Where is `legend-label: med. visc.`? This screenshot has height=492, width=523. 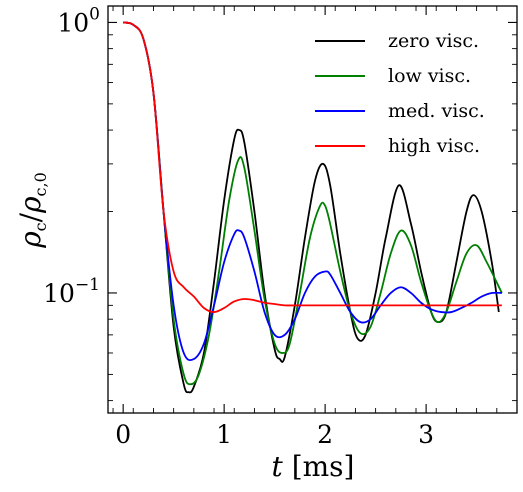 legend-label: med. visc. is located at coordinates (436, 111).